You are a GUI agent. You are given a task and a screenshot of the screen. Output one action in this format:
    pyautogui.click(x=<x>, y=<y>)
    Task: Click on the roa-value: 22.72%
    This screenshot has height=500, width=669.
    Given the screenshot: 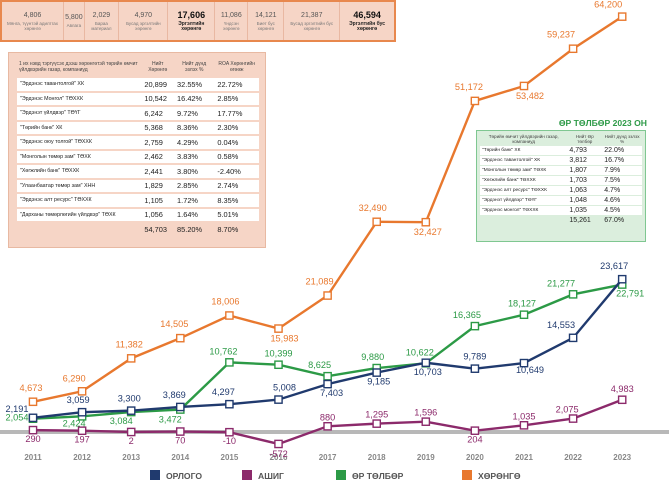 What is the action you would take?
    pyautogui.click(x=236, y=84)
    